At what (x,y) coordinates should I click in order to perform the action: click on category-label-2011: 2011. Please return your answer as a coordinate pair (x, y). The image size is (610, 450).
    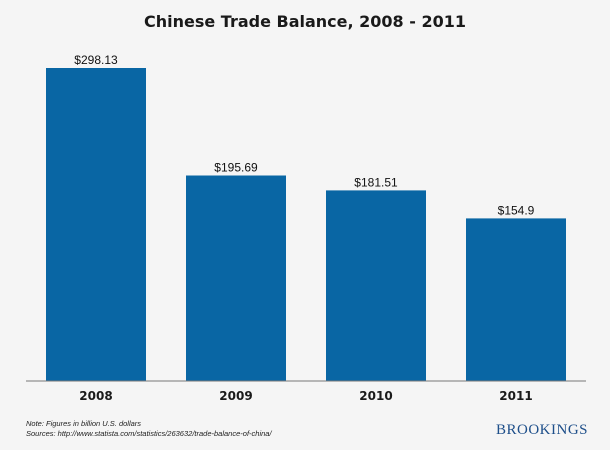
    Looking at the image, I should click on (515, 396).